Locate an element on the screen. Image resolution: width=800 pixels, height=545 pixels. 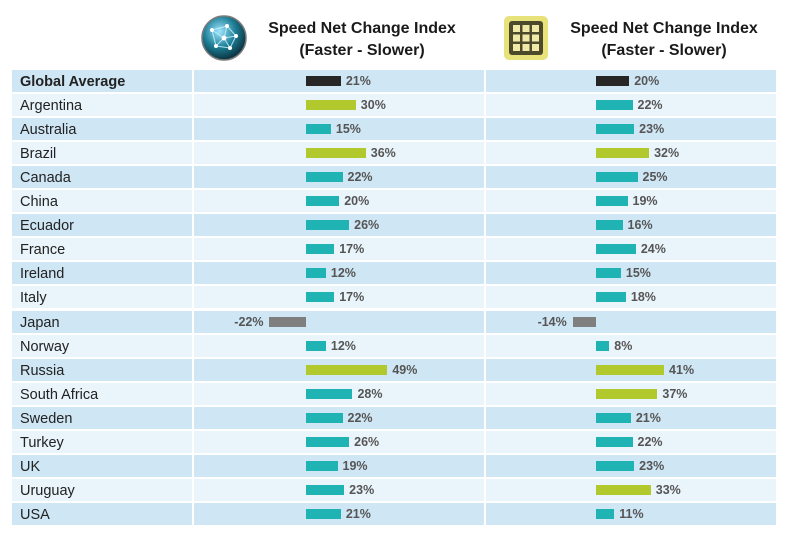
panel-title-2-line1: Speed Net Change Index is located at coordinates (664, 28).